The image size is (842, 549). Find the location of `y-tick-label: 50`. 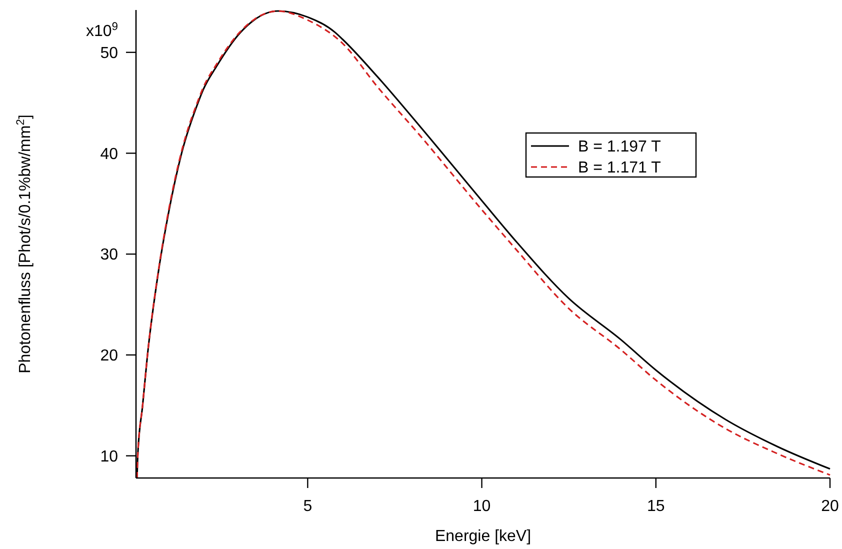

y-tick-label: 50 is located at coordinates (109, 53).